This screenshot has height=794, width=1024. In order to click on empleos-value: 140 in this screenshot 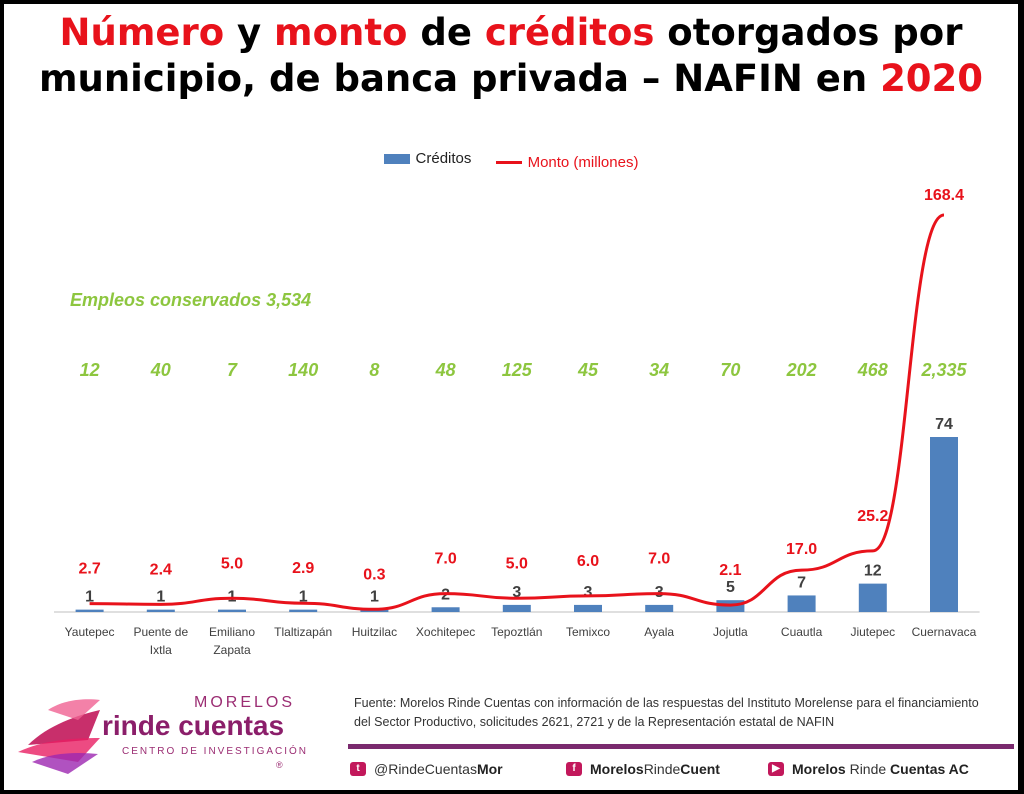, I will do `click(303, 370)`.